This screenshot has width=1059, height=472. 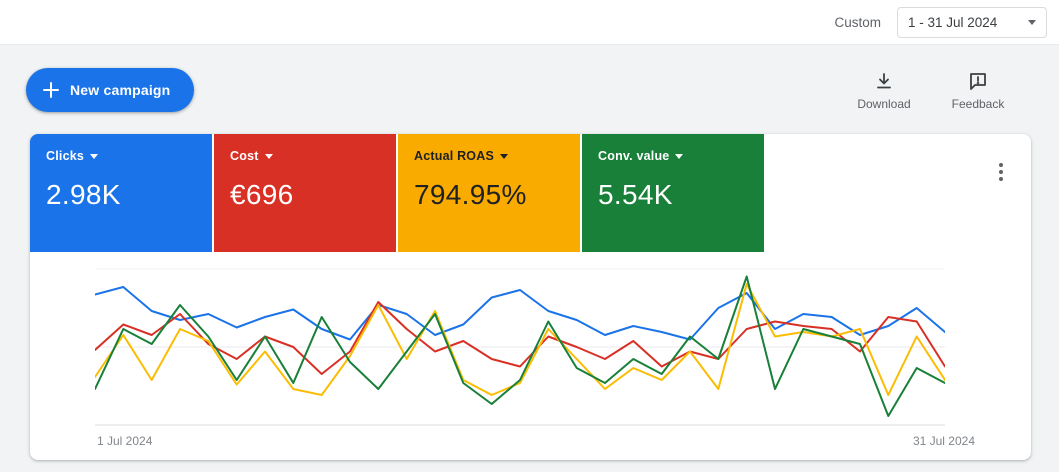 I want to click on metric-tile-value: €696, so click(x=262, y=194).